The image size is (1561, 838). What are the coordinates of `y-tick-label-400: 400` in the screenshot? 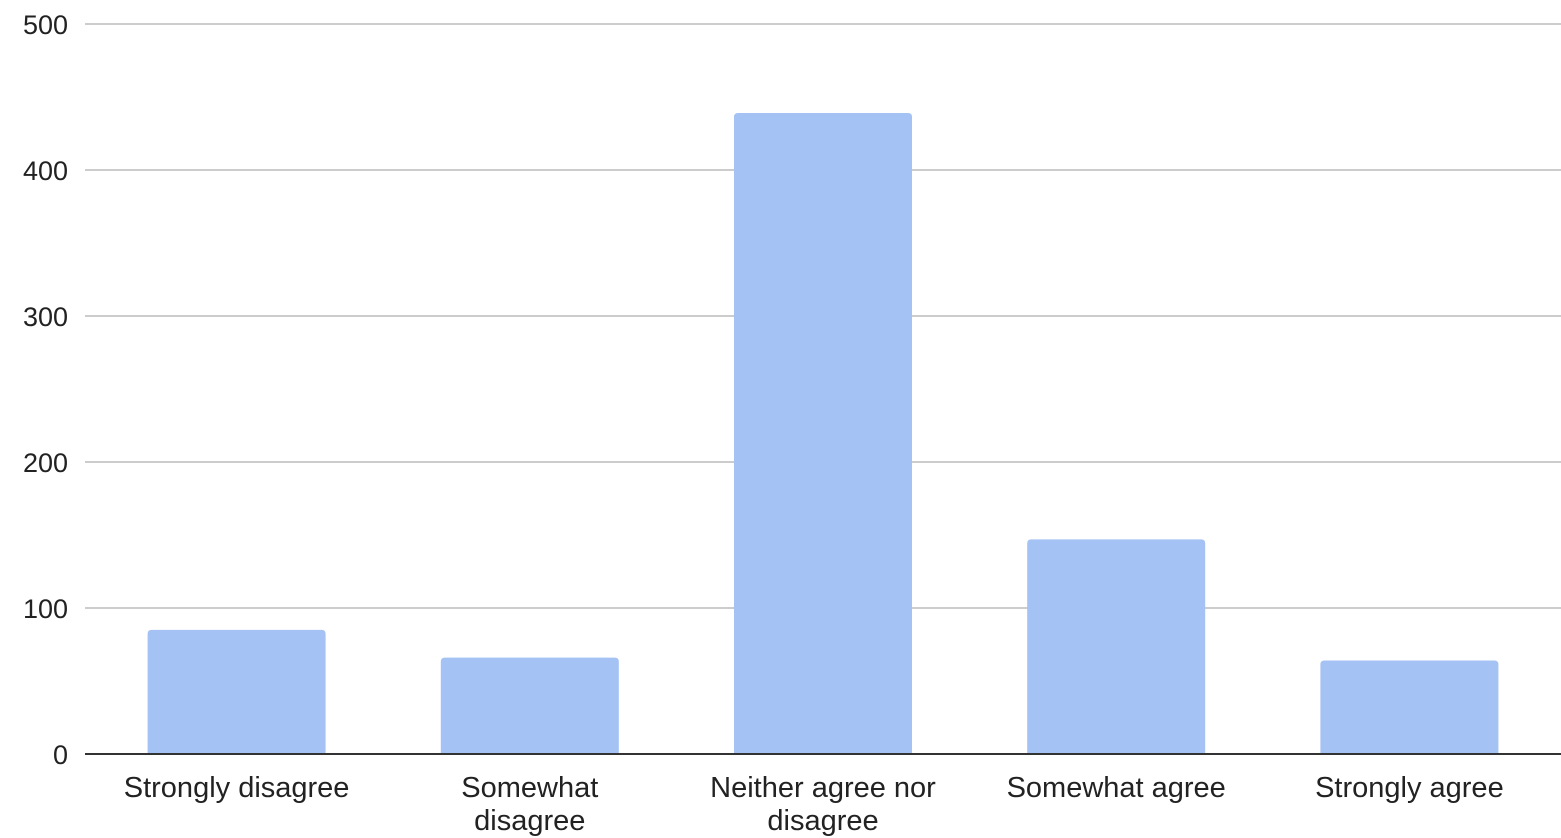 It's located at (45, 171).